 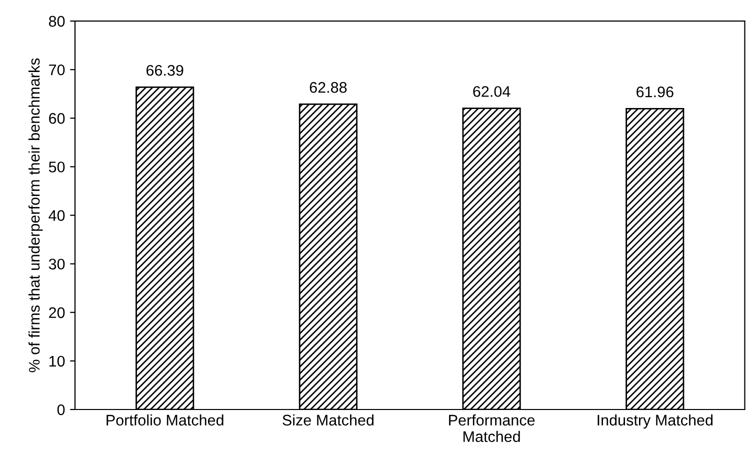 What do you see at coordinates (56, 21) in the screenshot?
I see `y-tick-label: 80` at bounding box center [56, 21].